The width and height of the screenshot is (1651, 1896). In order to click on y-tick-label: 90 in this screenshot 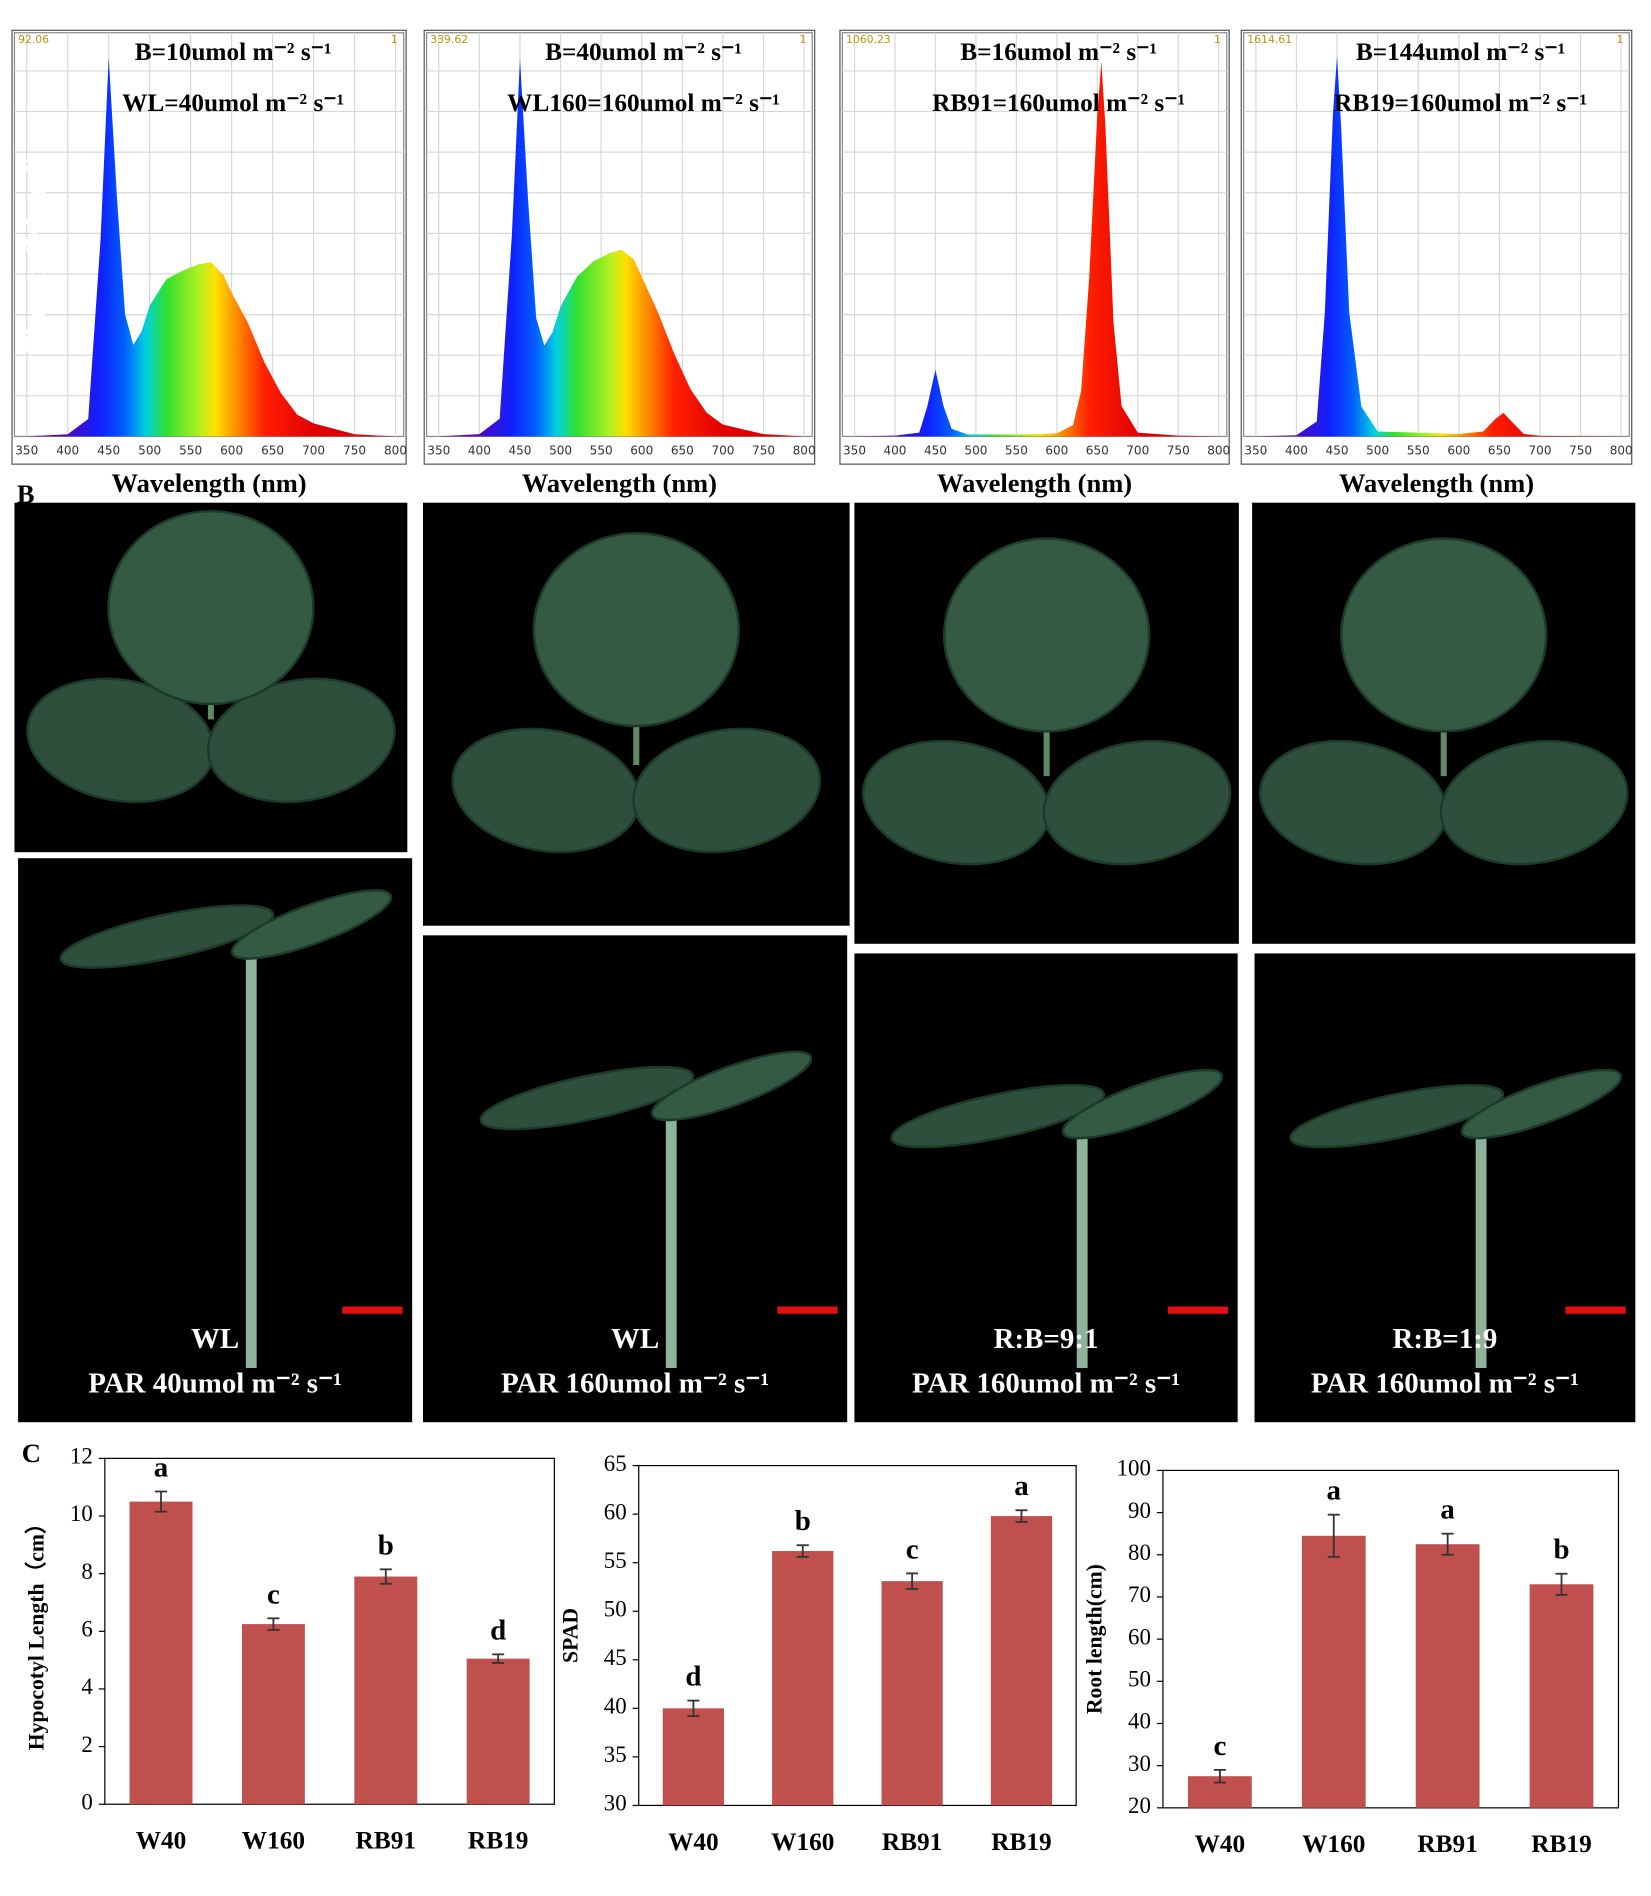, I will do `click(1139, 1510)`.